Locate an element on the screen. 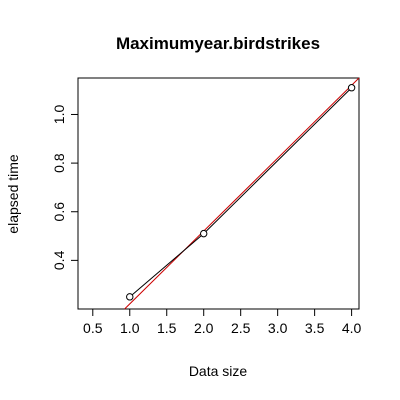 The width and height of the screenshot is (400, 400). chart-title: Maximumyear.birdstrikes is located at coordinates (218, 43).